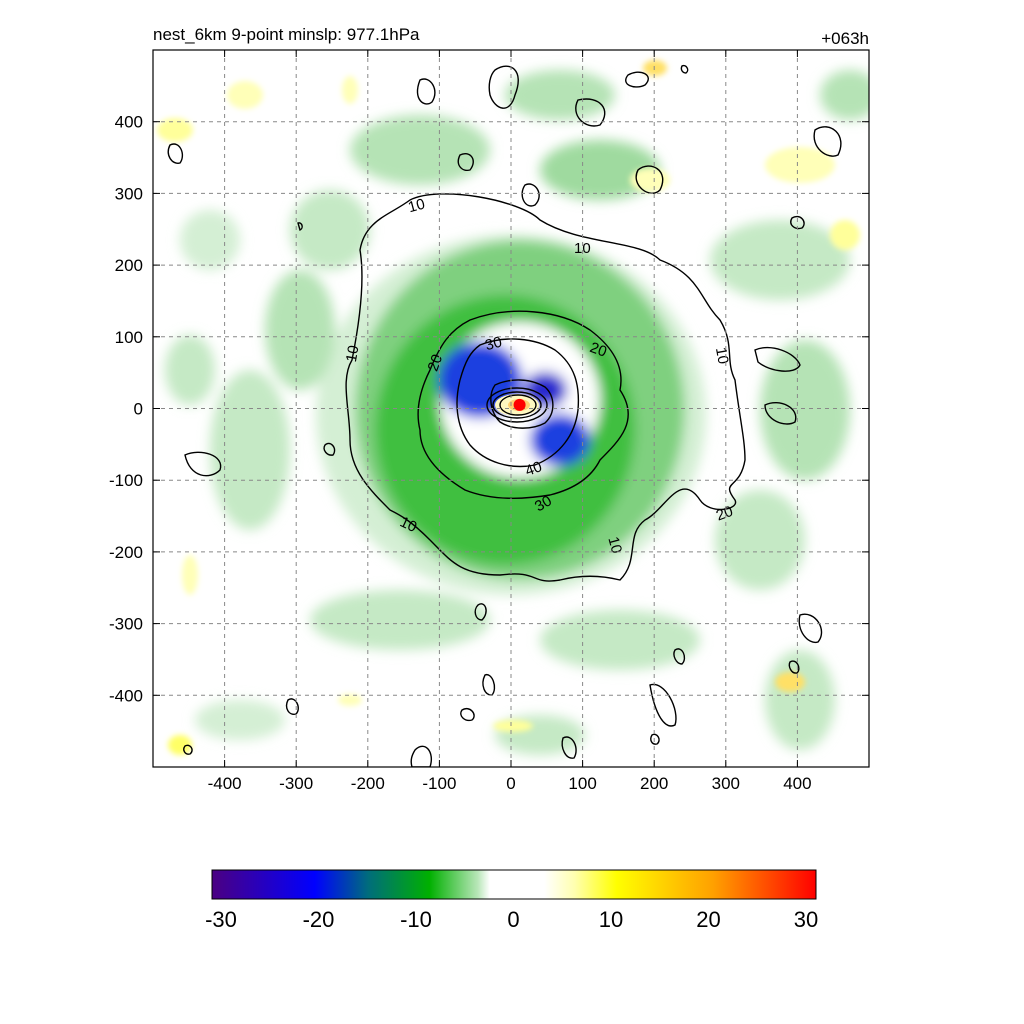 Image resolution: width=1024 pixels, height=1024 pixels. What do you see at coordinates (319, 919) in the screenshot?
I see `colorbar-tick-label: -20` at bounding box center [319, 919].